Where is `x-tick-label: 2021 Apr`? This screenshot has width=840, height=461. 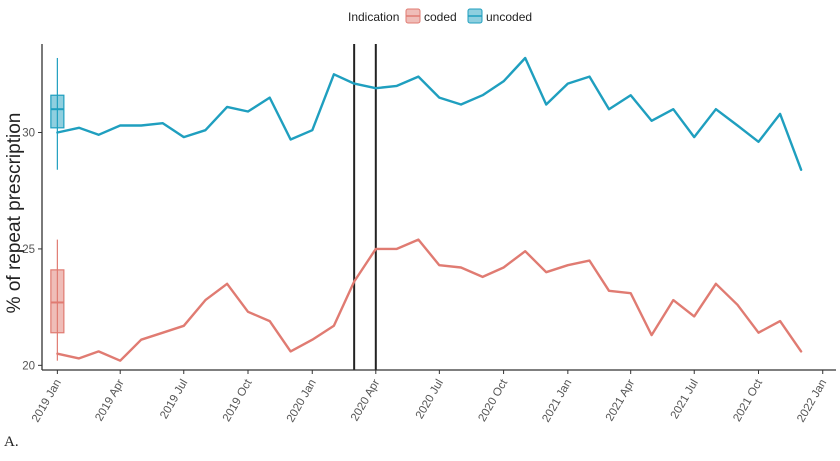 x-tick-label: 2021 Apr is located at coordinates (620, 400).